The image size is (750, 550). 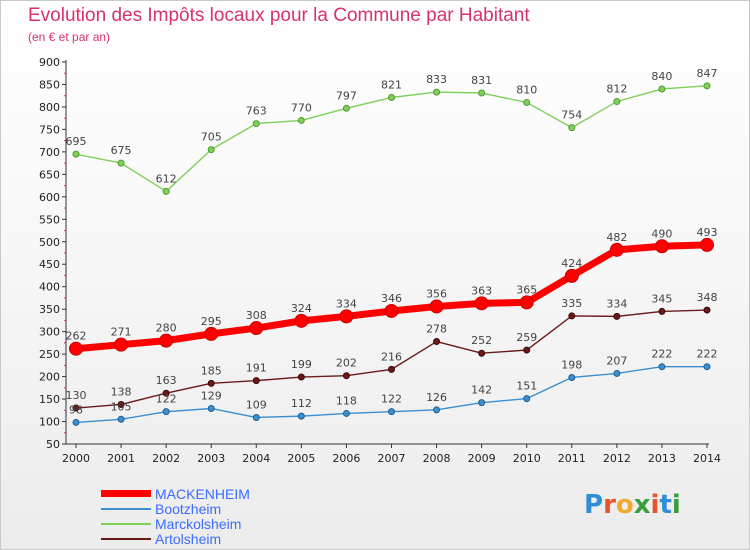 I want to click on data-label-marckolsheim: 831, so click(x=481, y=80).